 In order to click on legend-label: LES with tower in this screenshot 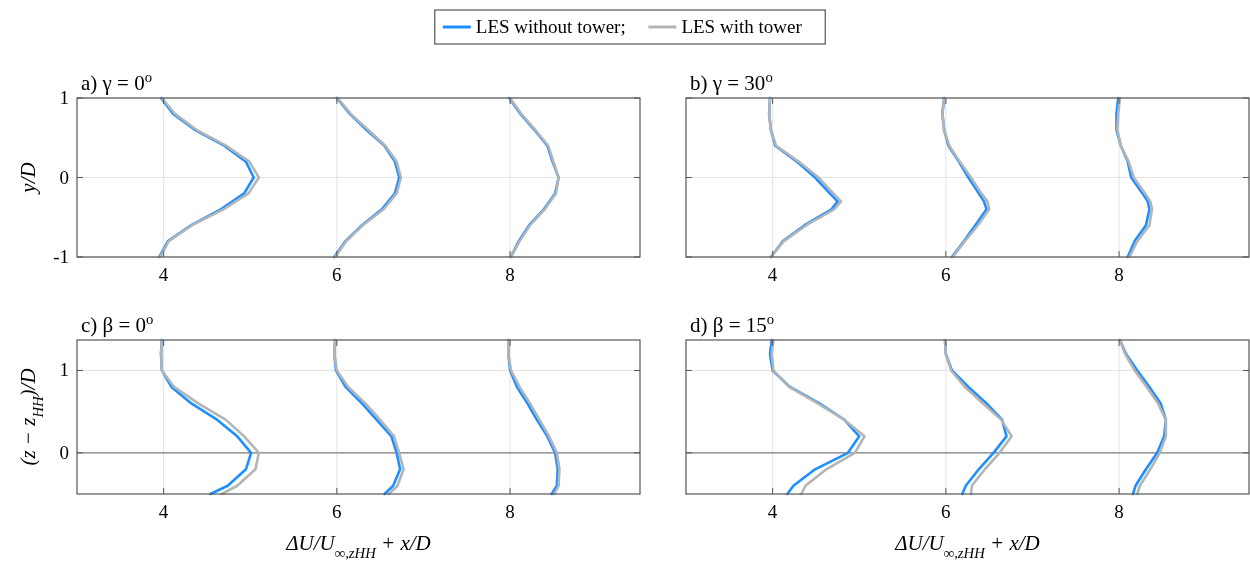, I will do `click(742, 26)`.